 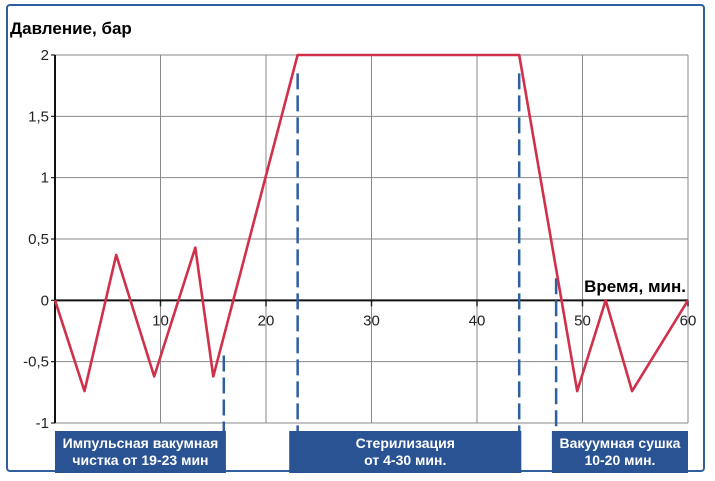 I want to click on y-tick-label: 0,5, so click(x=38, y=239).